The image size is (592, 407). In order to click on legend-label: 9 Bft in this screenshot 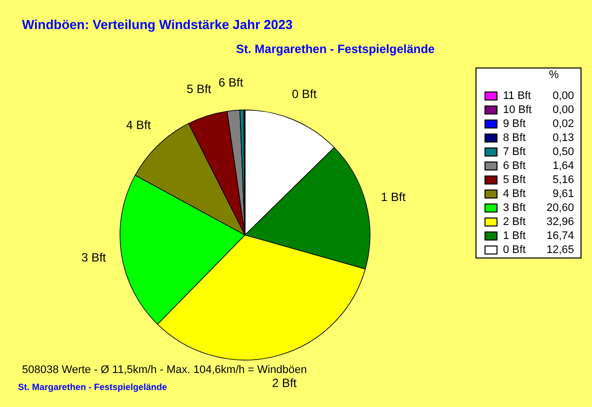, I will do `click(514, 124)`.